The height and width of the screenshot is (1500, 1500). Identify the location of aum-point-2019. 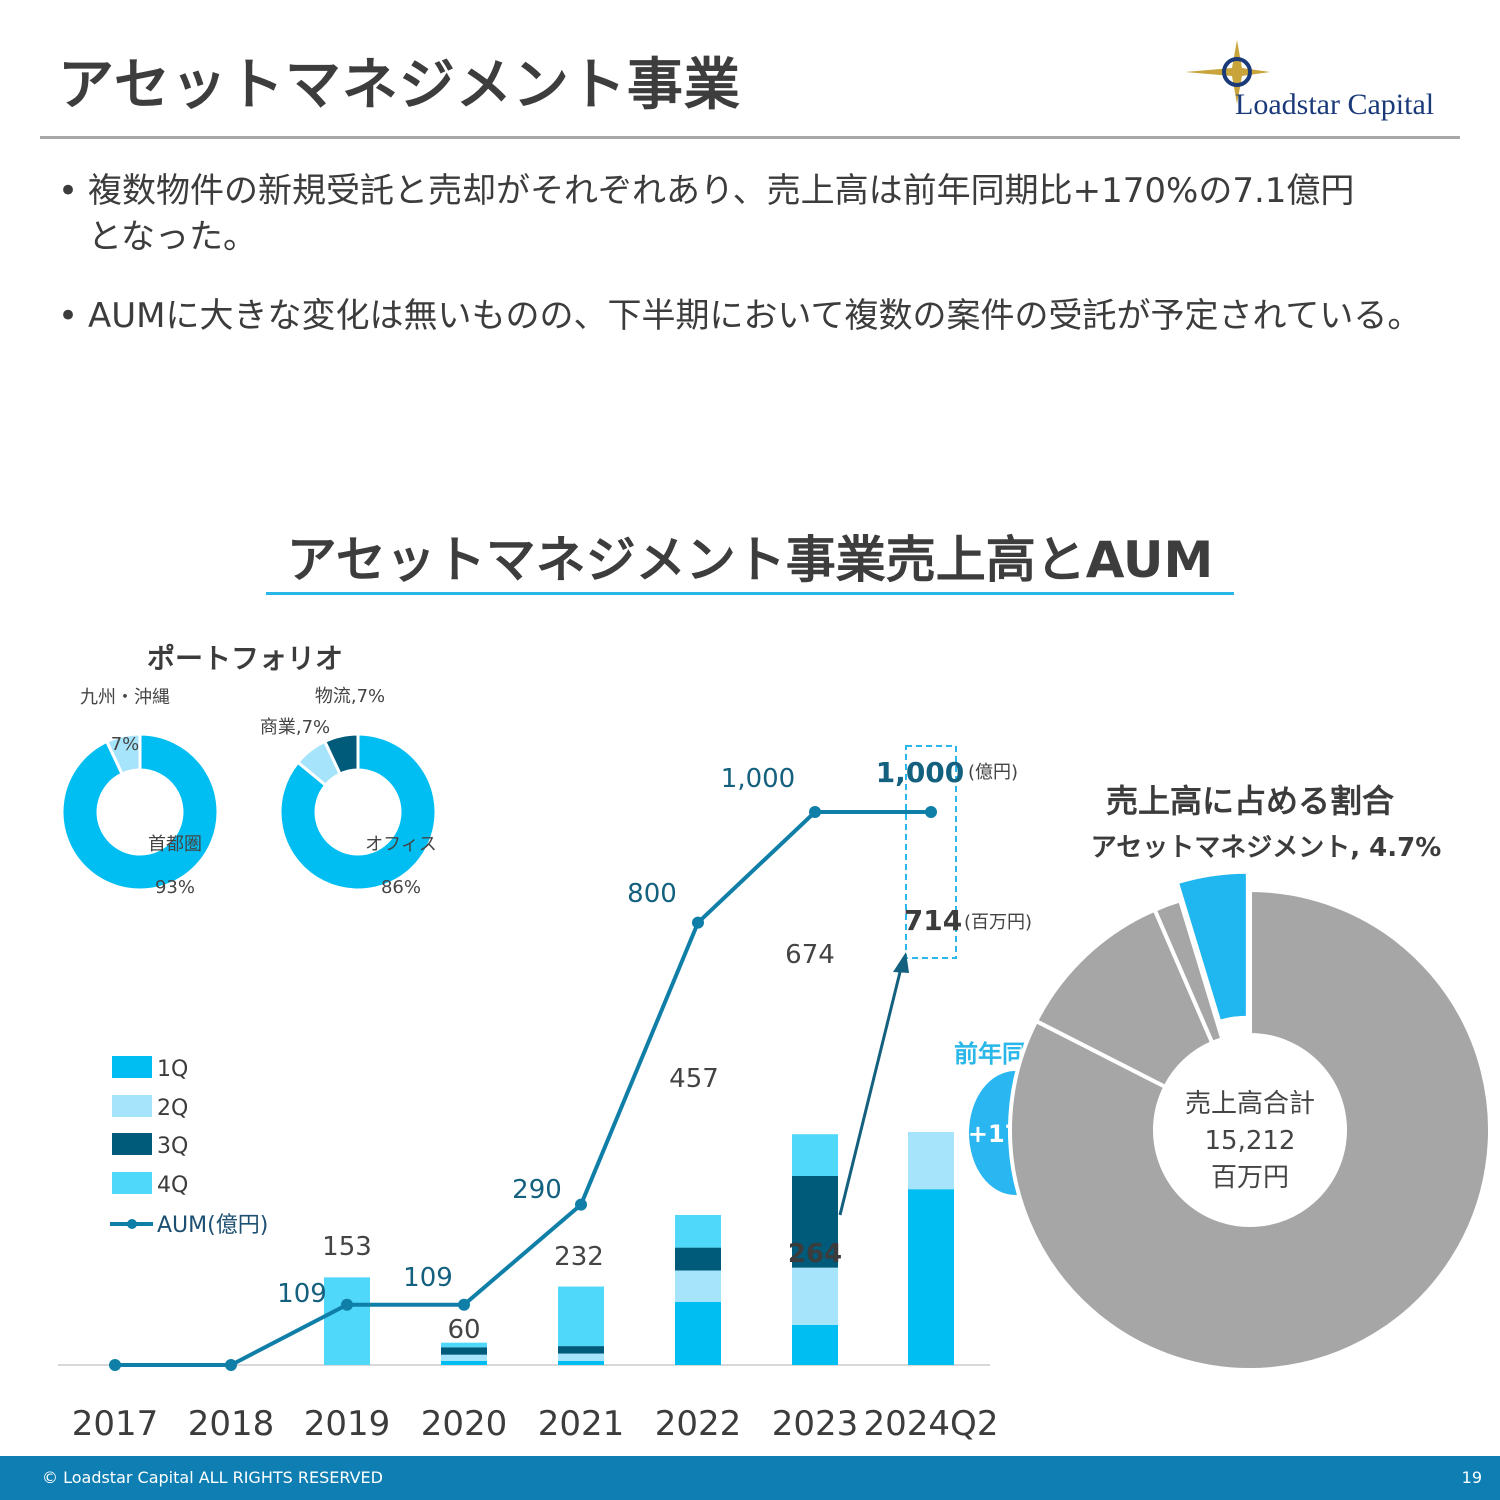
(347, 1304).